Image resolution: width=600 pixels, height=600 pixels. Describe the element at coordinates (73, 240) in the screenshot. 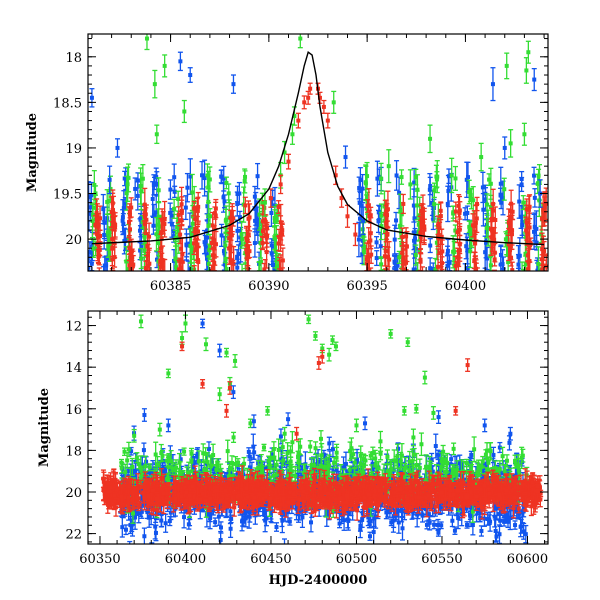

I see `y-tick-label: 20` at that location.